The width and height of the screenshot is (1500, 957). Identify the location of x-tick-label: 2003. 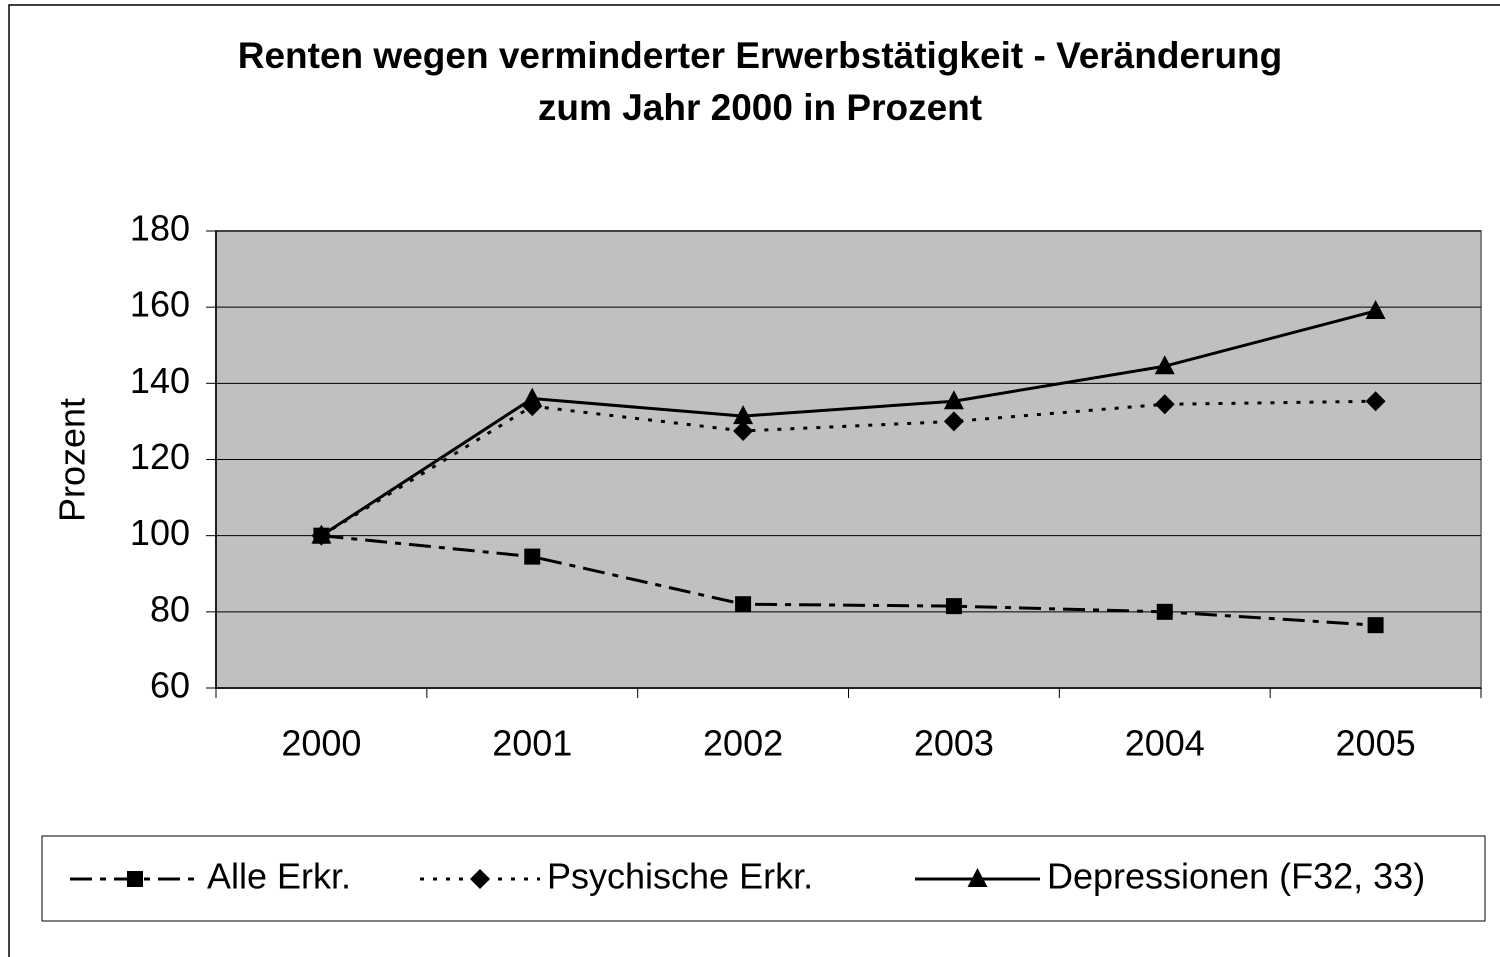
(954, 743).